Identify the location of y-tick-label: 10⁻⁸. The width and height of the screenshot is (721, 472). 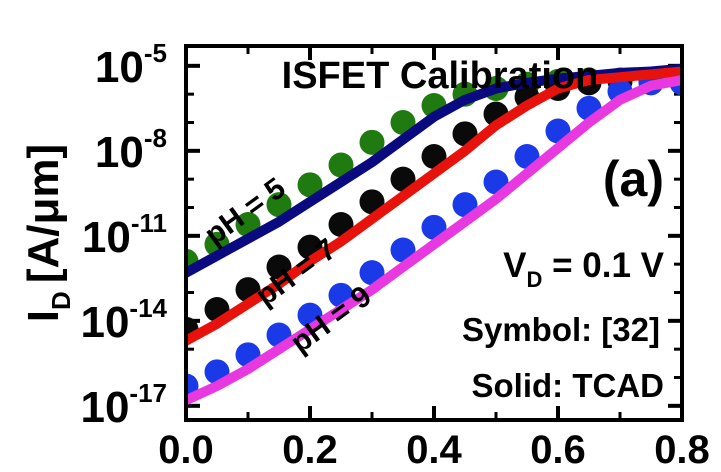
(131, 150).